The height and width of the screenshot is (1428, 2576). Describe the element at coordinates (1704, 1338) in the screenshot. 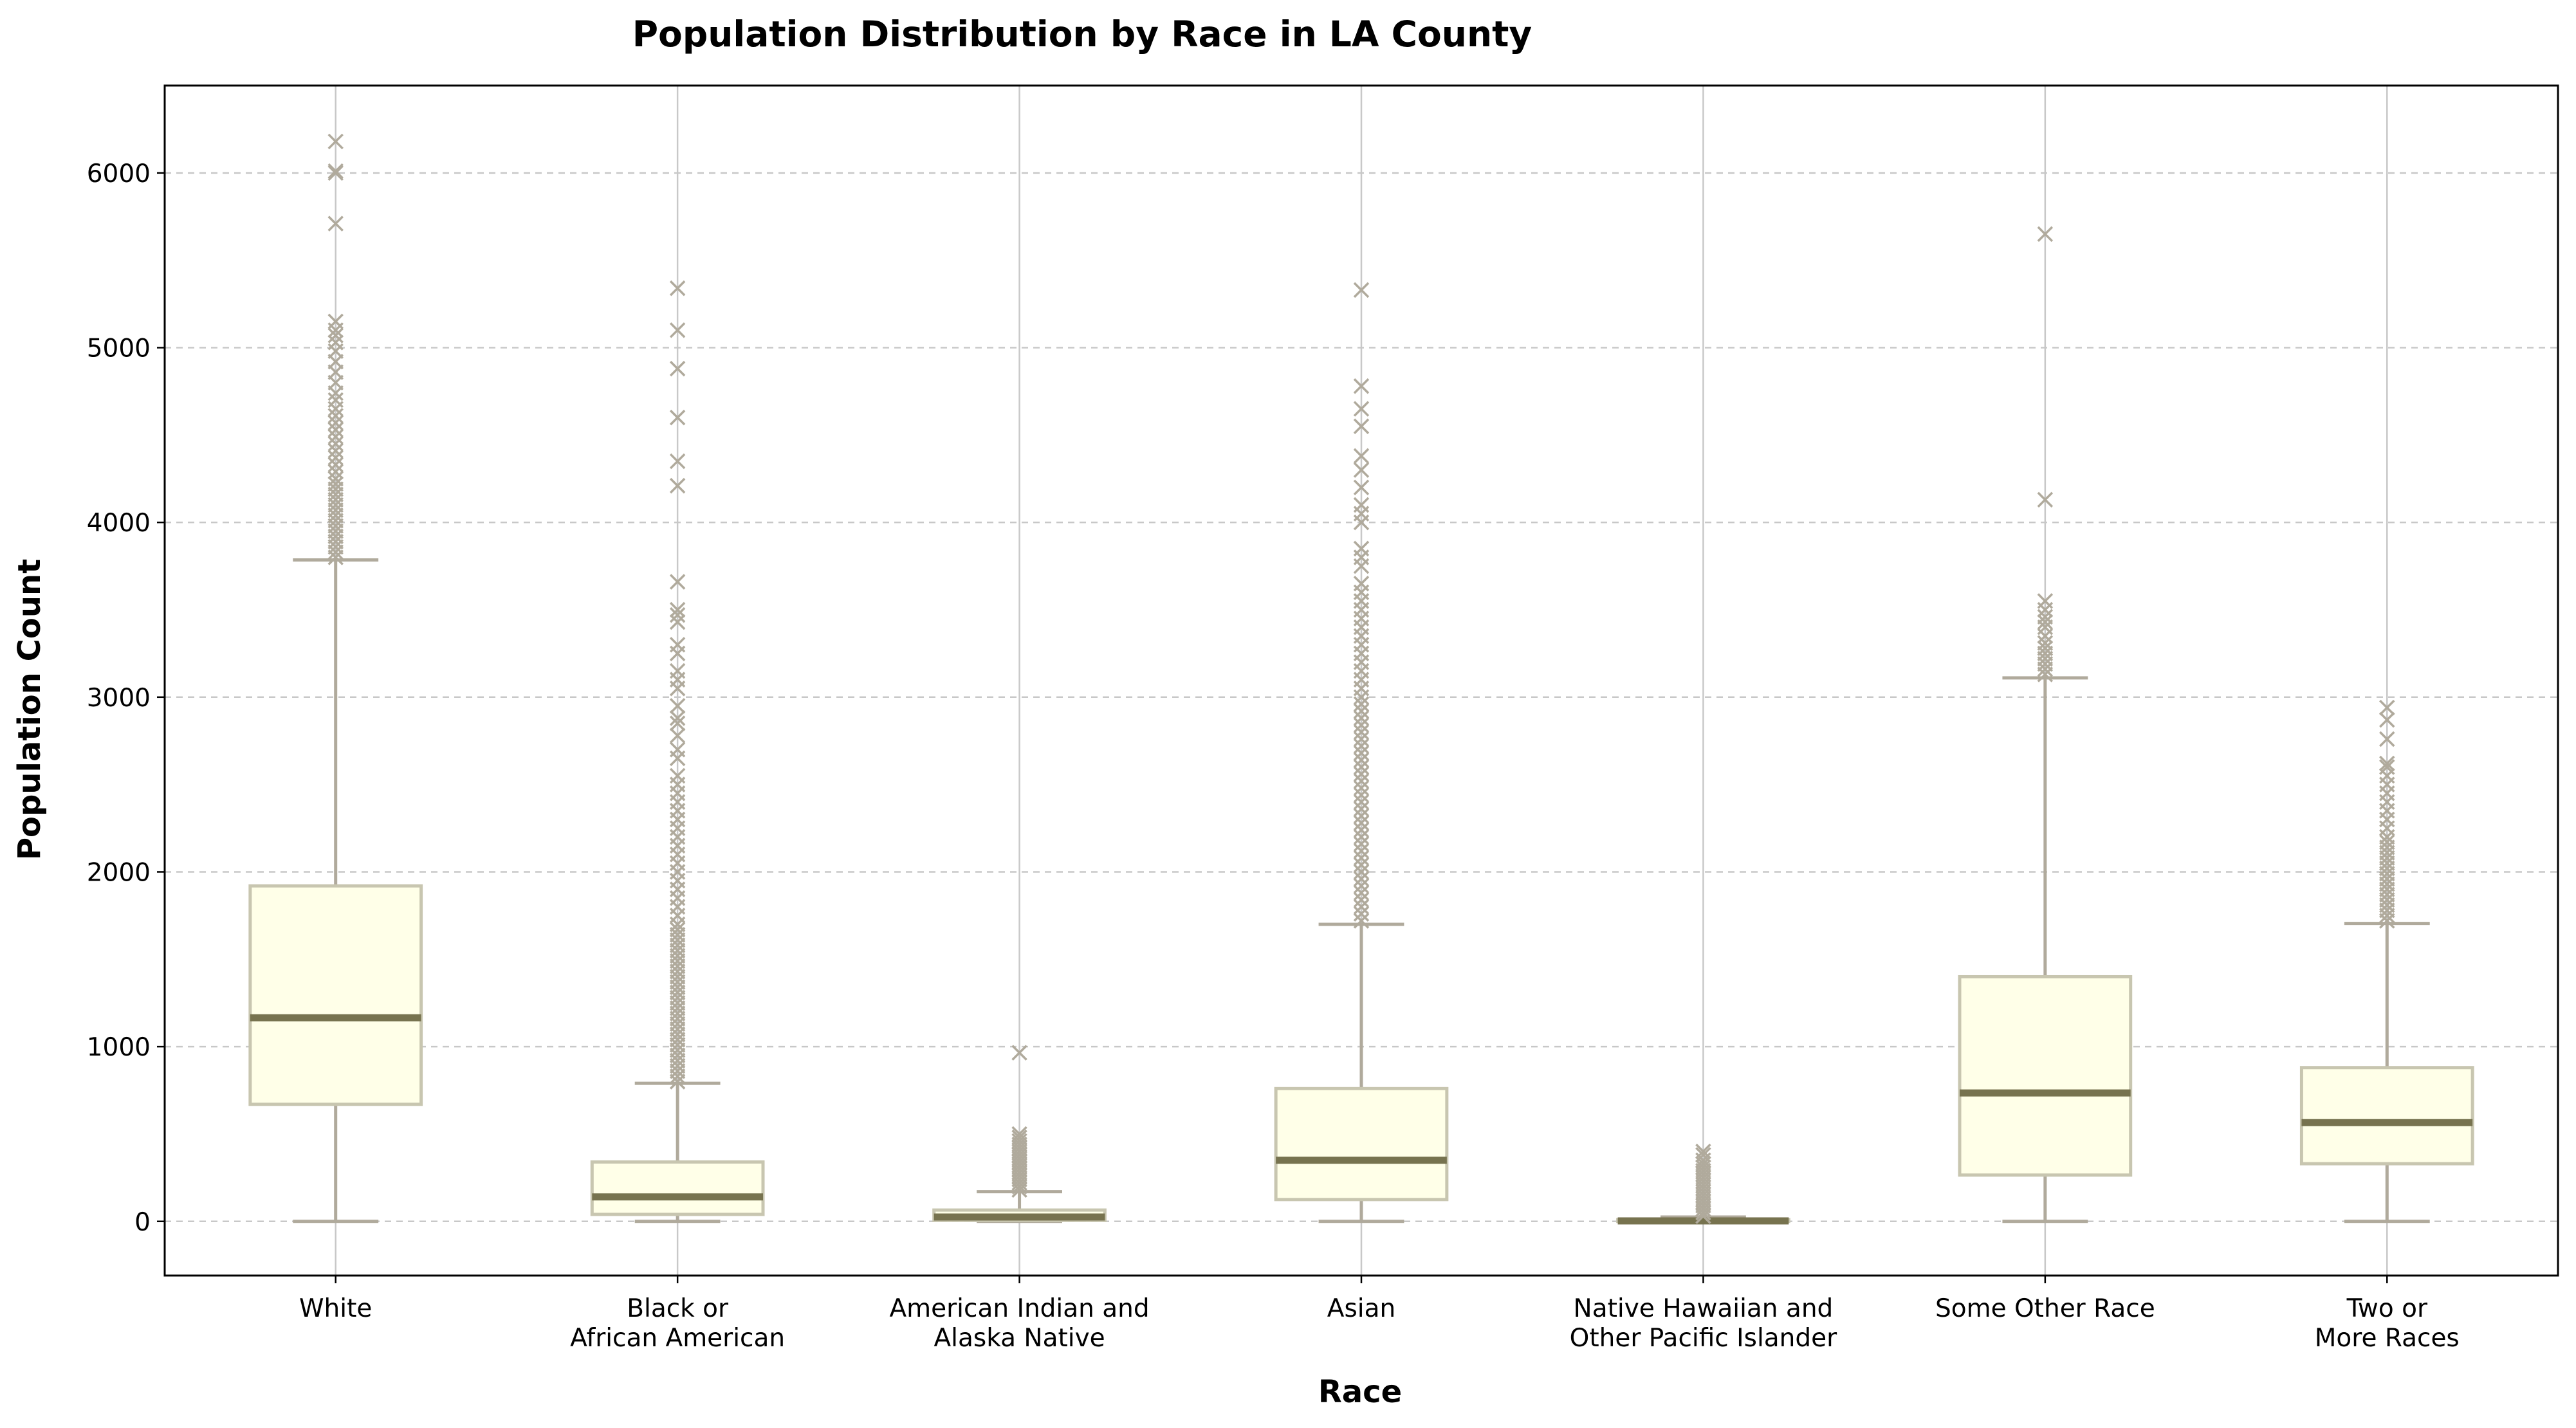

I see `x-tick-label: Other Pacific Islander` at that location.